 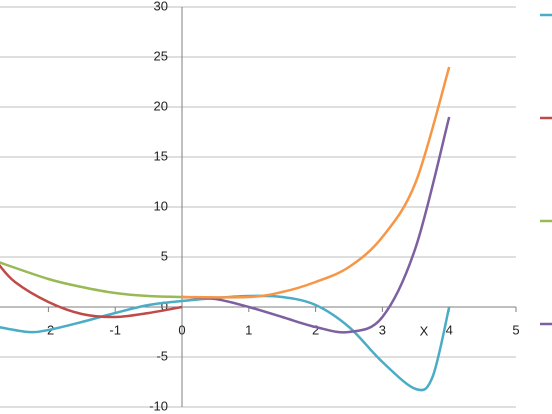 What do you see at coordinates (164, 255) in the screenshot?
I see `y-tick-label: 5` at bounding box center [164, 255].